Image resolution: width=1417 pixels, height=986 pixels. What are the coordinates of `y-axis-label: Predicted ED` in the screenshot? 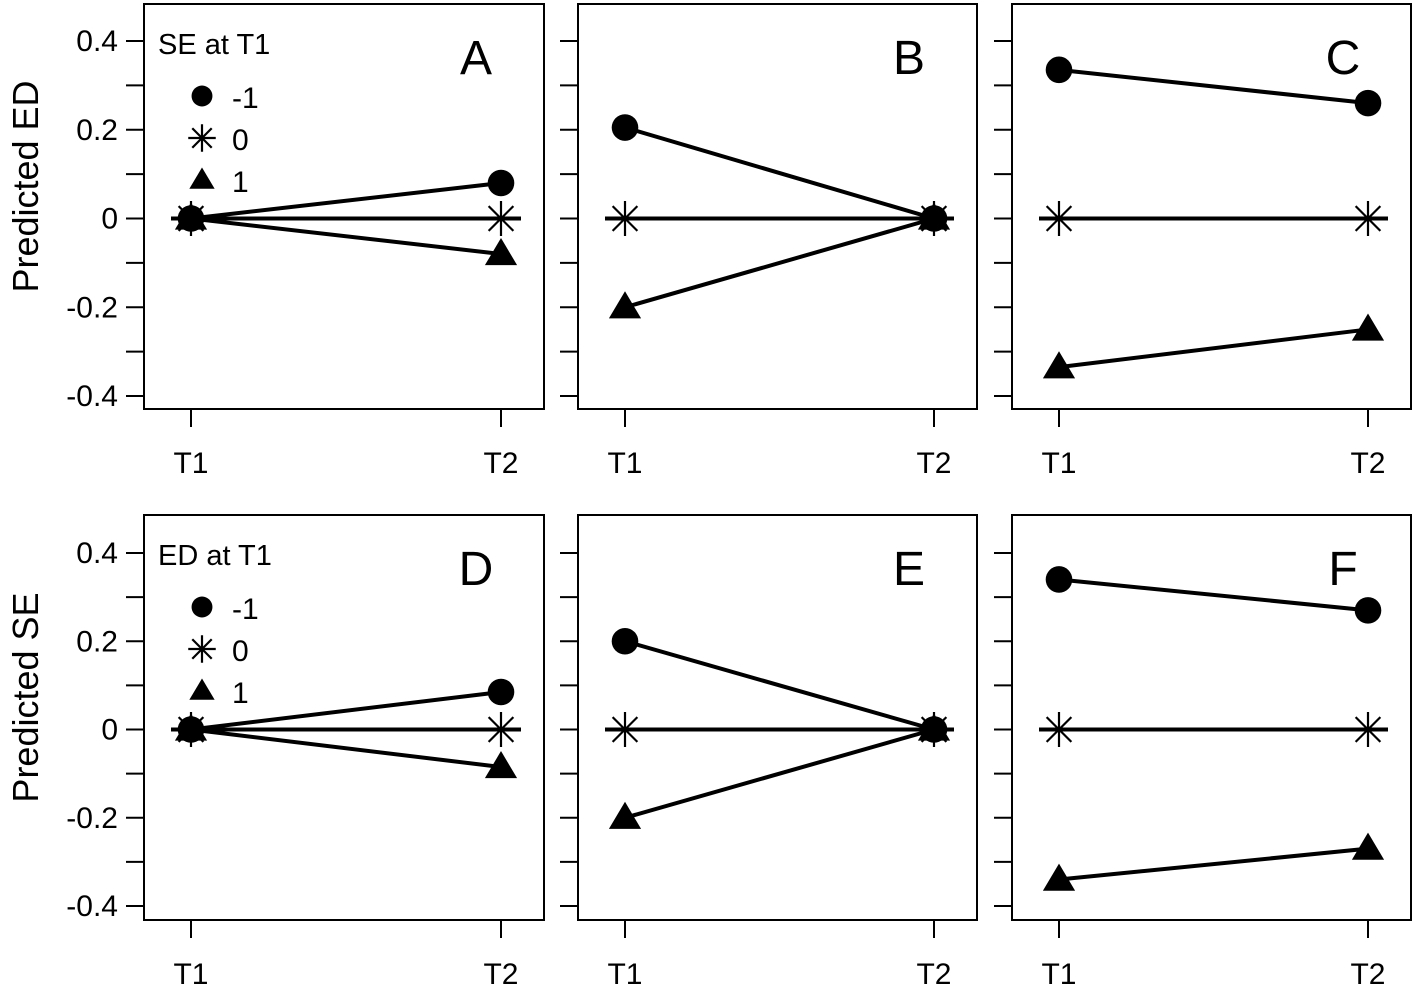 It's located at (25, 186).